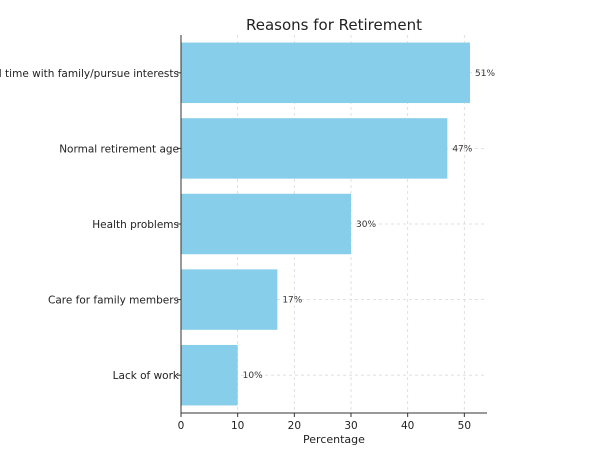 The image size is (600, 452). What do you see at coordinates (462, 149) in the screenshot?
I see `bar-value-label: 47%` at bounding box center [462, 149].